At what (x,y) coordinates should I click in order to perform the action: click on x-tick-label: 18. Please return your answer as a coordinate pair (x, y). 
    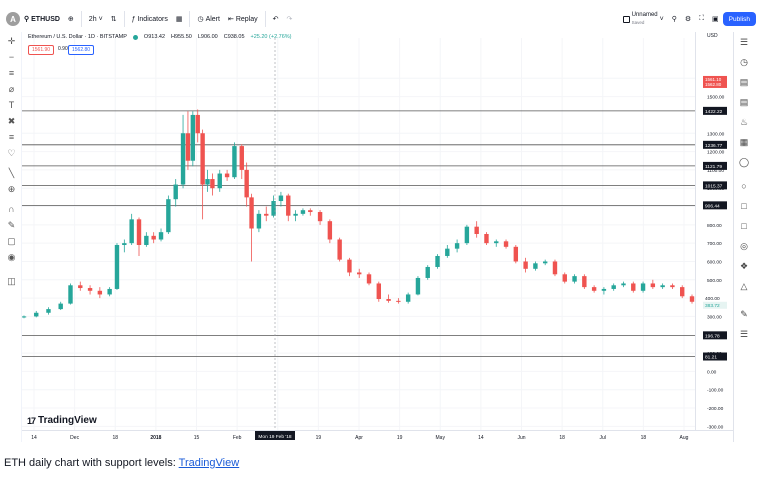
    Looking at the image, I should click on (644, 438).